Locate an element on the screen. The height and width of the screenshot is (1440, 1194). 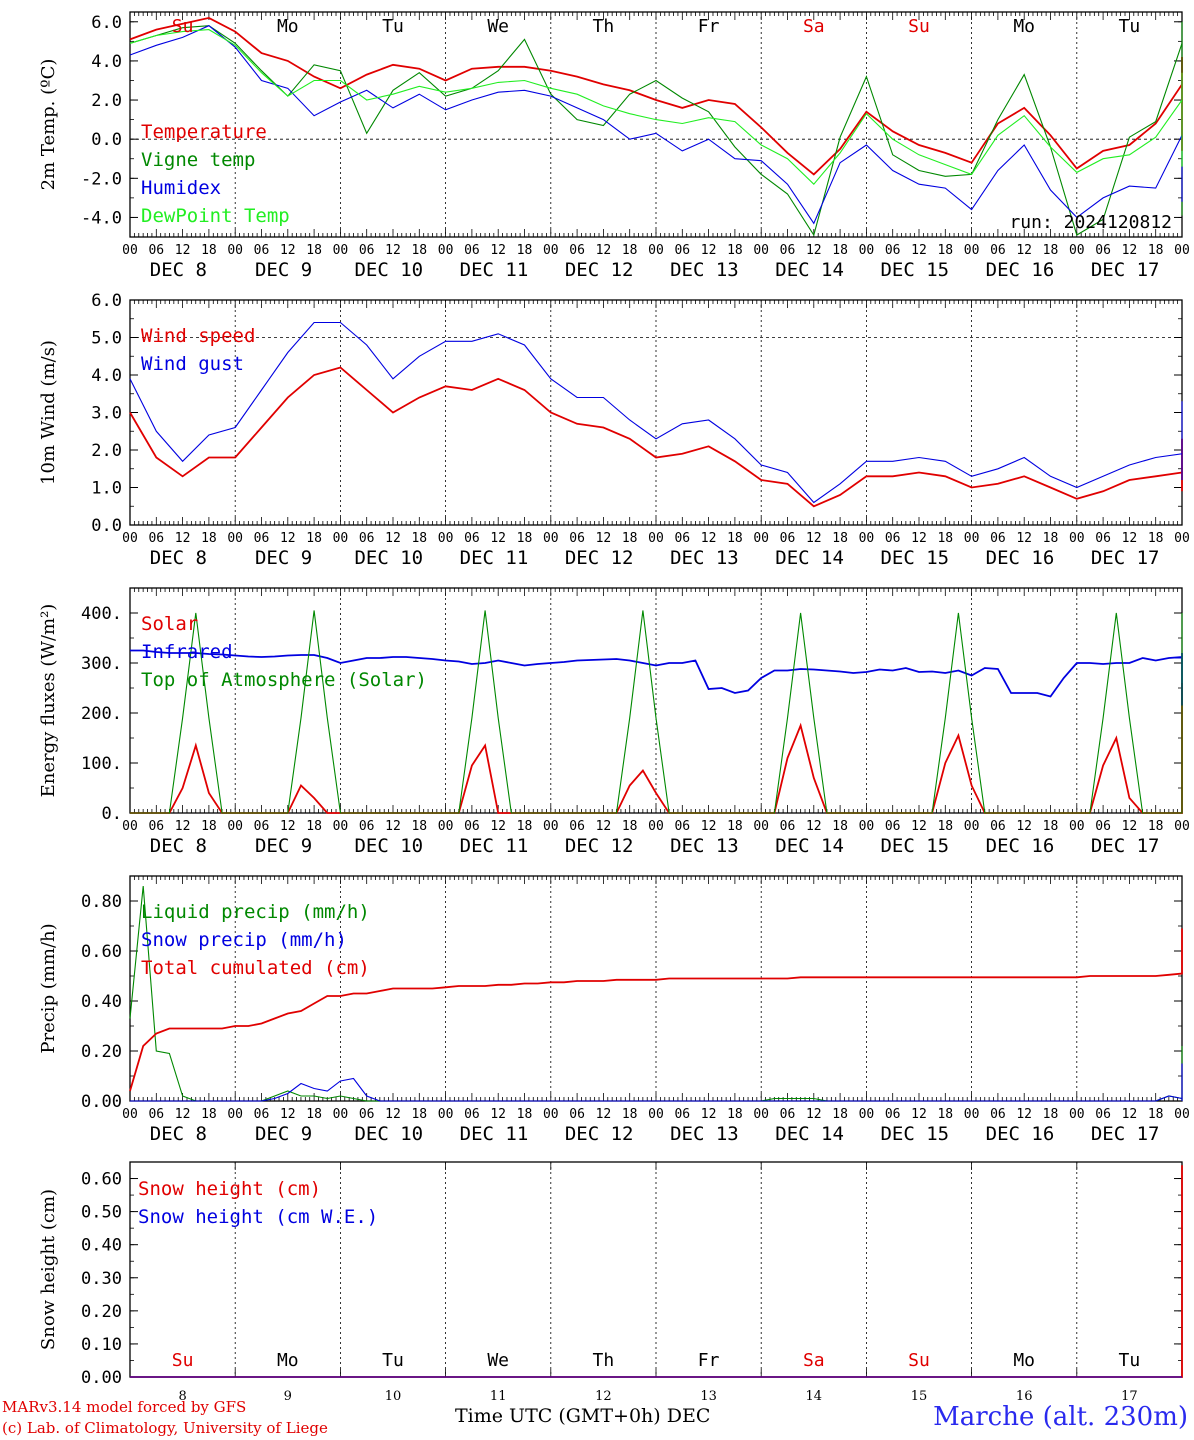
legend-entry: Top of Atmosphere (Solar) is located at coordinates (284, 680).